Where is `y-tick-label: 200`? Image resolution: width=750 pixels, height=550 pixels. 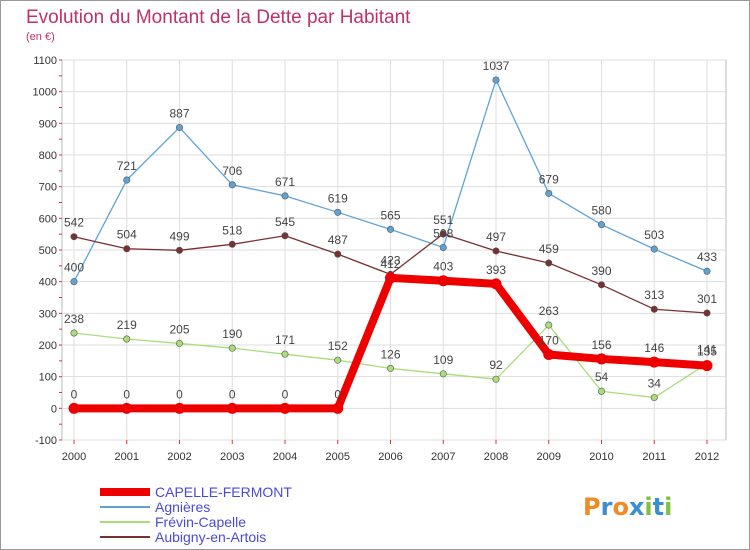
y-tick-label: 200 is located at coordinates (48, 346).